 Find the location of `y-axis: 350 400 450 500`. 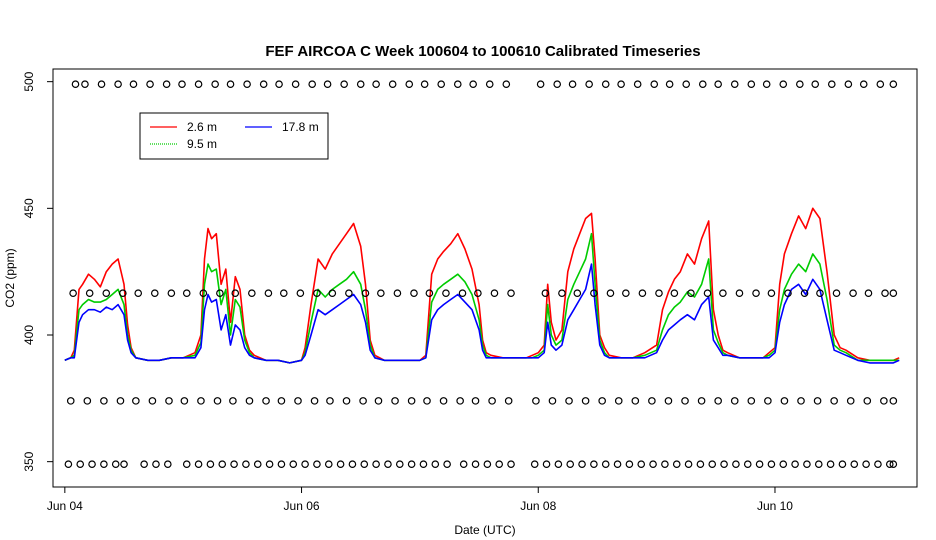

y-axis: 350 400 450 500 is located at coordinates (37, 271).